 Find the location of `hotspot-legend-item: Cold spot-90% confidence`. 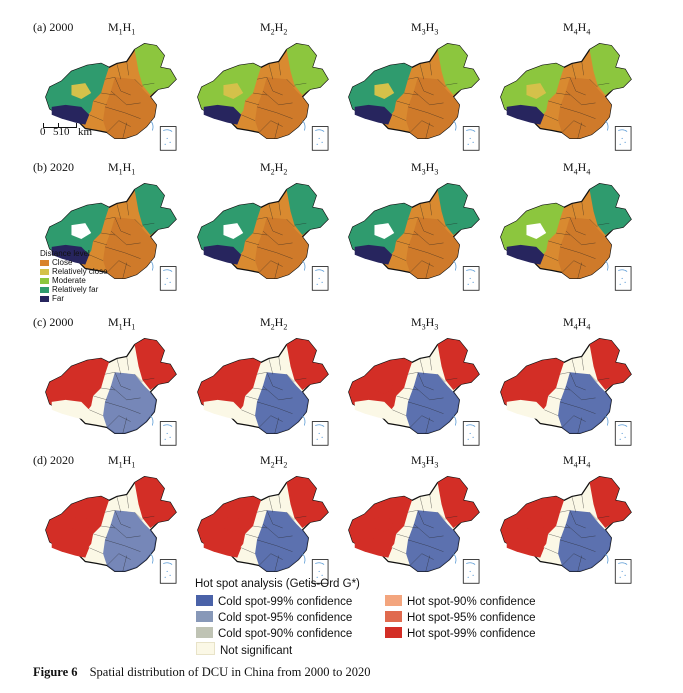

hotspot-legend-item: Cold spot-90% confidence is located at coordinates (274, 634).